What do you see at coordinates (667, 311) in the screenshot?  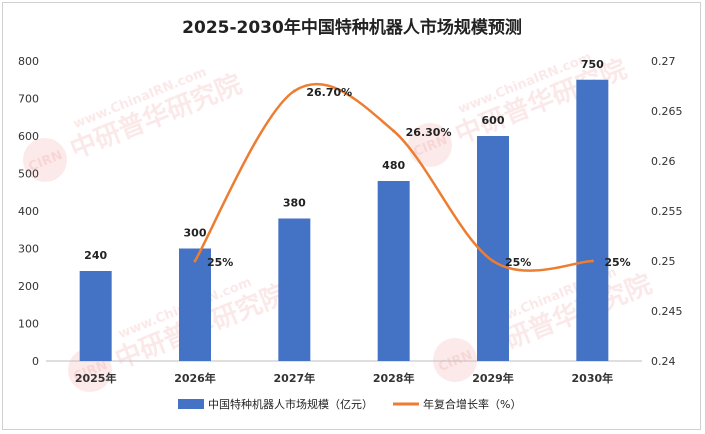 I see `y-right-tick-label: 0.245` at bounding box center [667, 311].